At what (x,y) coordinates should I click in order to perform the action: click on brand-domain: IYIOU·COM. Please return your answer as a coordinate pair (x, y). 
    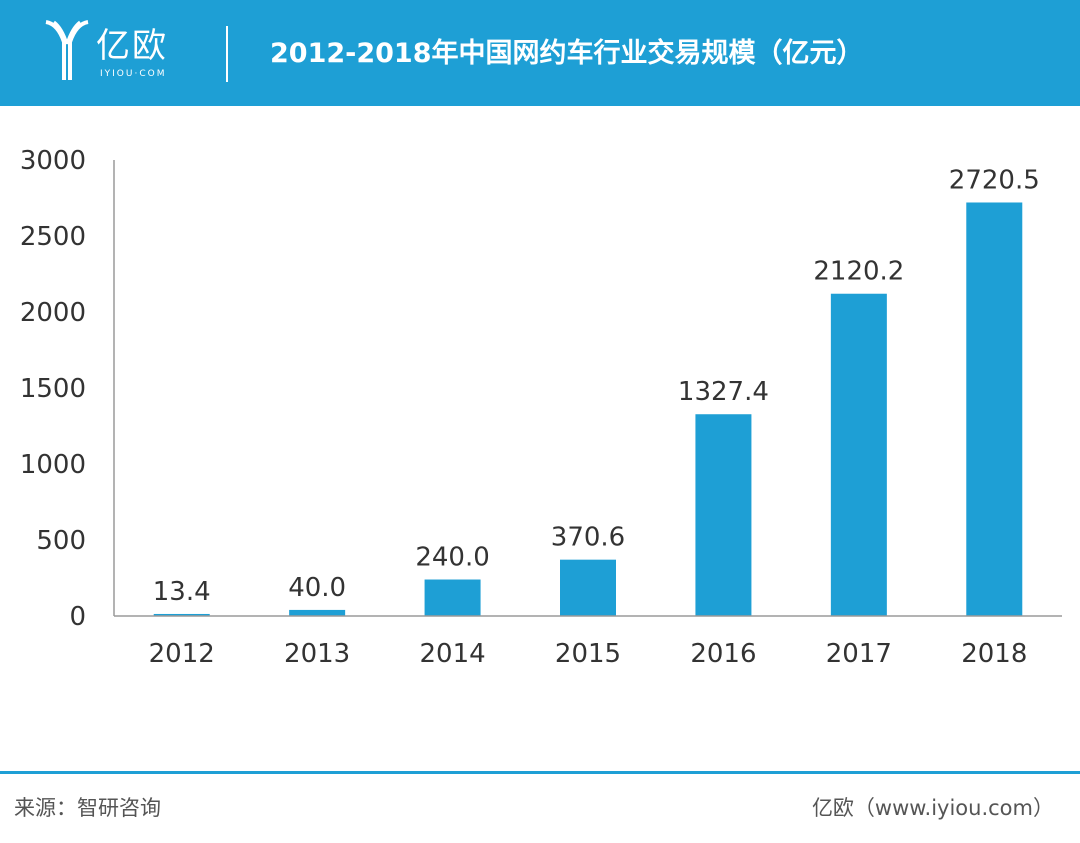
    Looking at the image, I should click on (133, 74).